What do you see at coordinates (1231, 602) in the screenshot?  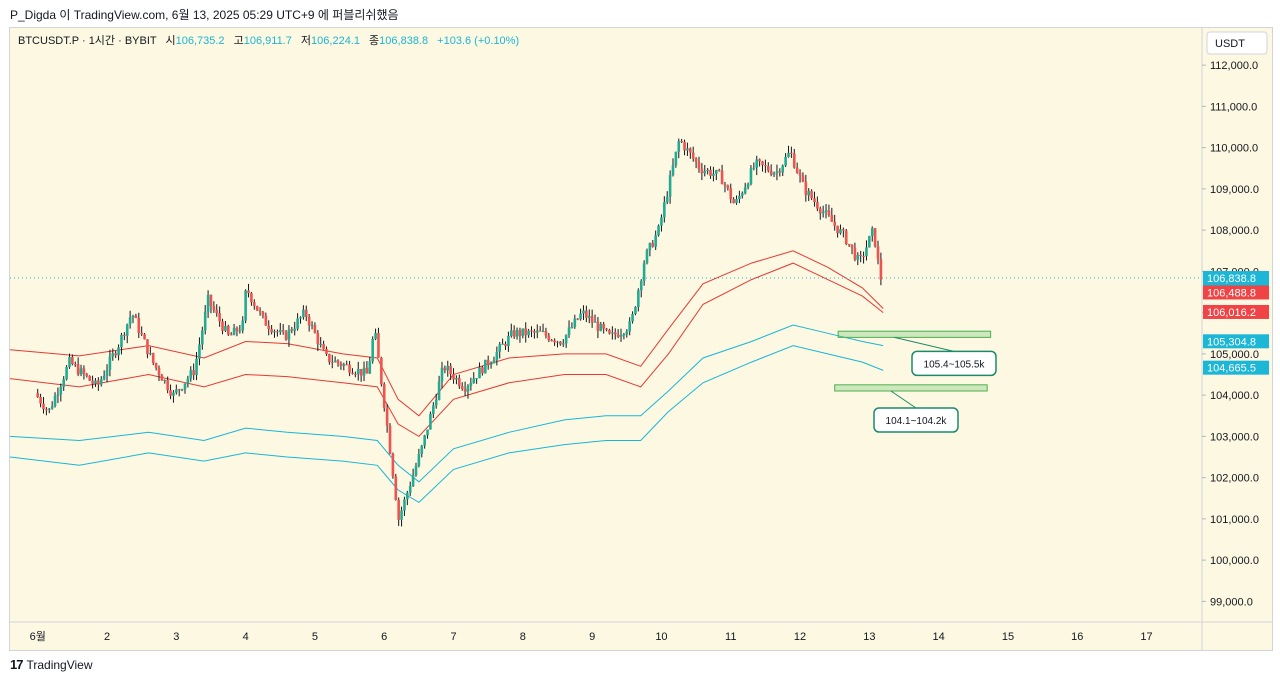 I see `y-tick-label: 99,000.0` at bounding box center [1231, 602].